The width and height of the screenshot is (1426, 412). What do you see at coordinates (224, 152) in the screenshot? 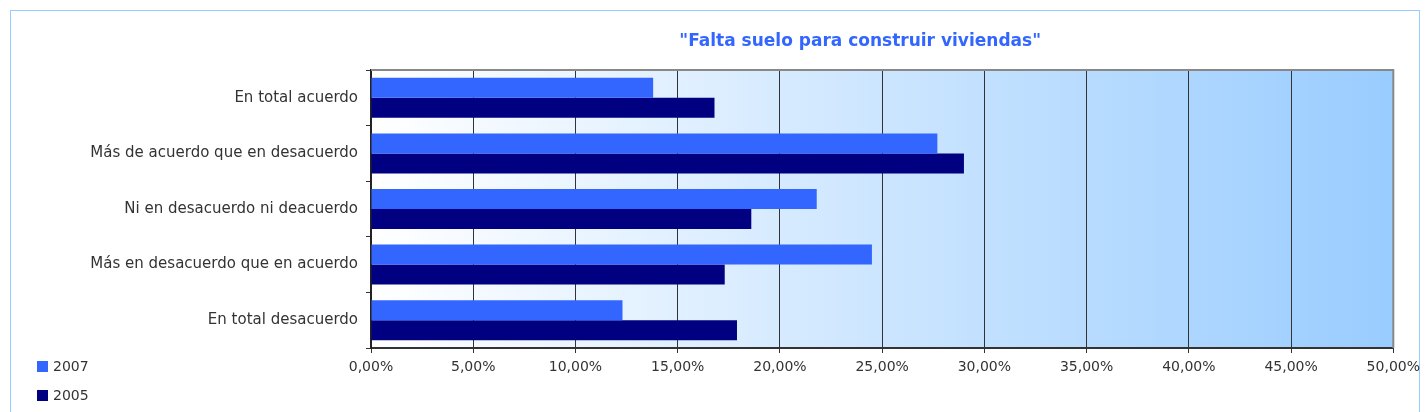
I see `y-tick-label: Más de acuerdo que en desacuerdo` at bounding box center [224, 152].